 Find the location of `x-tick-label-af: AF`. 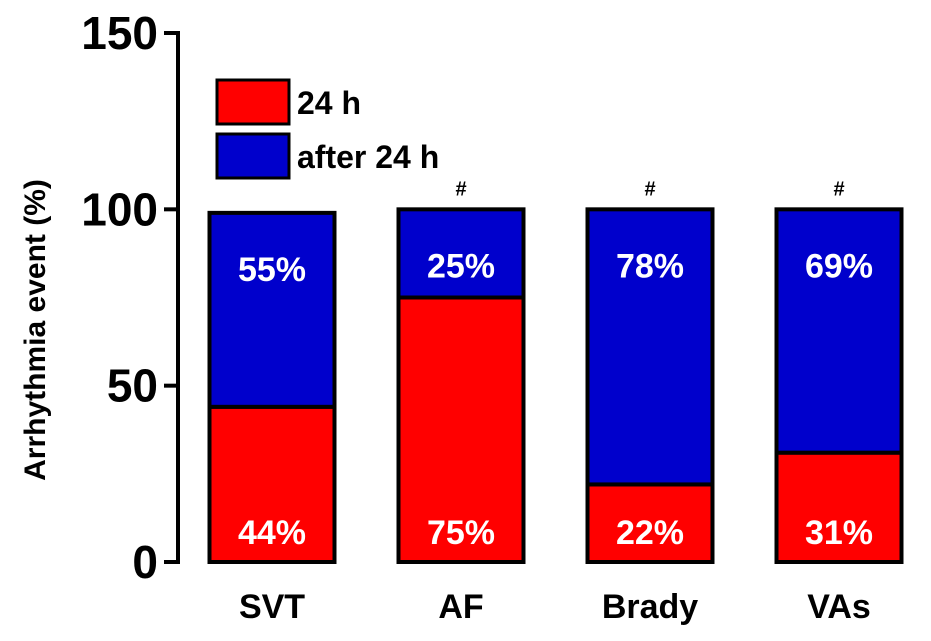

x-tick-label-af: AF is located at coordinates (460, 607).